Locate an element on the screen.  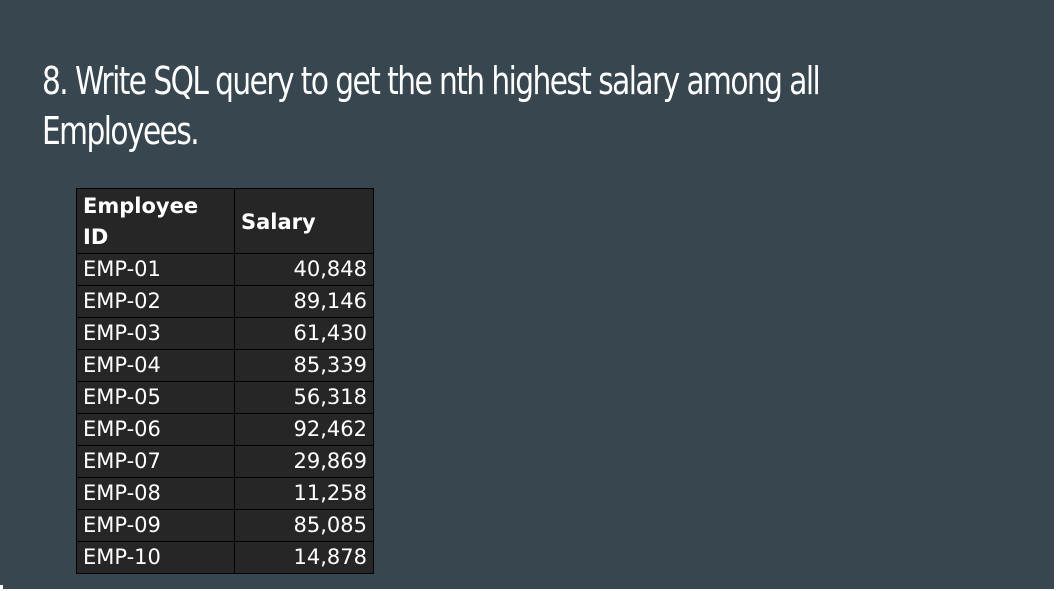
table-header-row: Employee ID Salary is located at coordinates (225, 221).